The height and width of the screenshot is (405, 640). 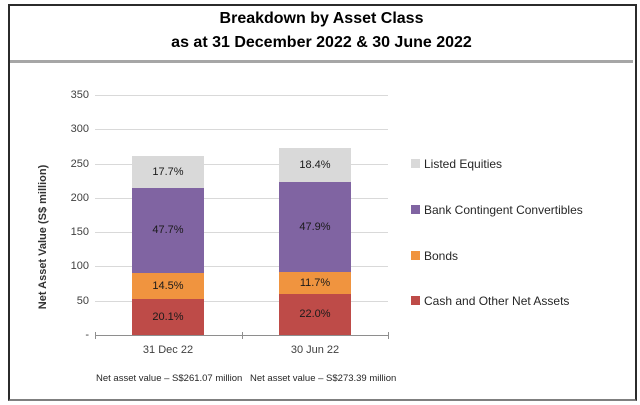 I want to click on y-tick-label: 350, so click(x=79, y=95).